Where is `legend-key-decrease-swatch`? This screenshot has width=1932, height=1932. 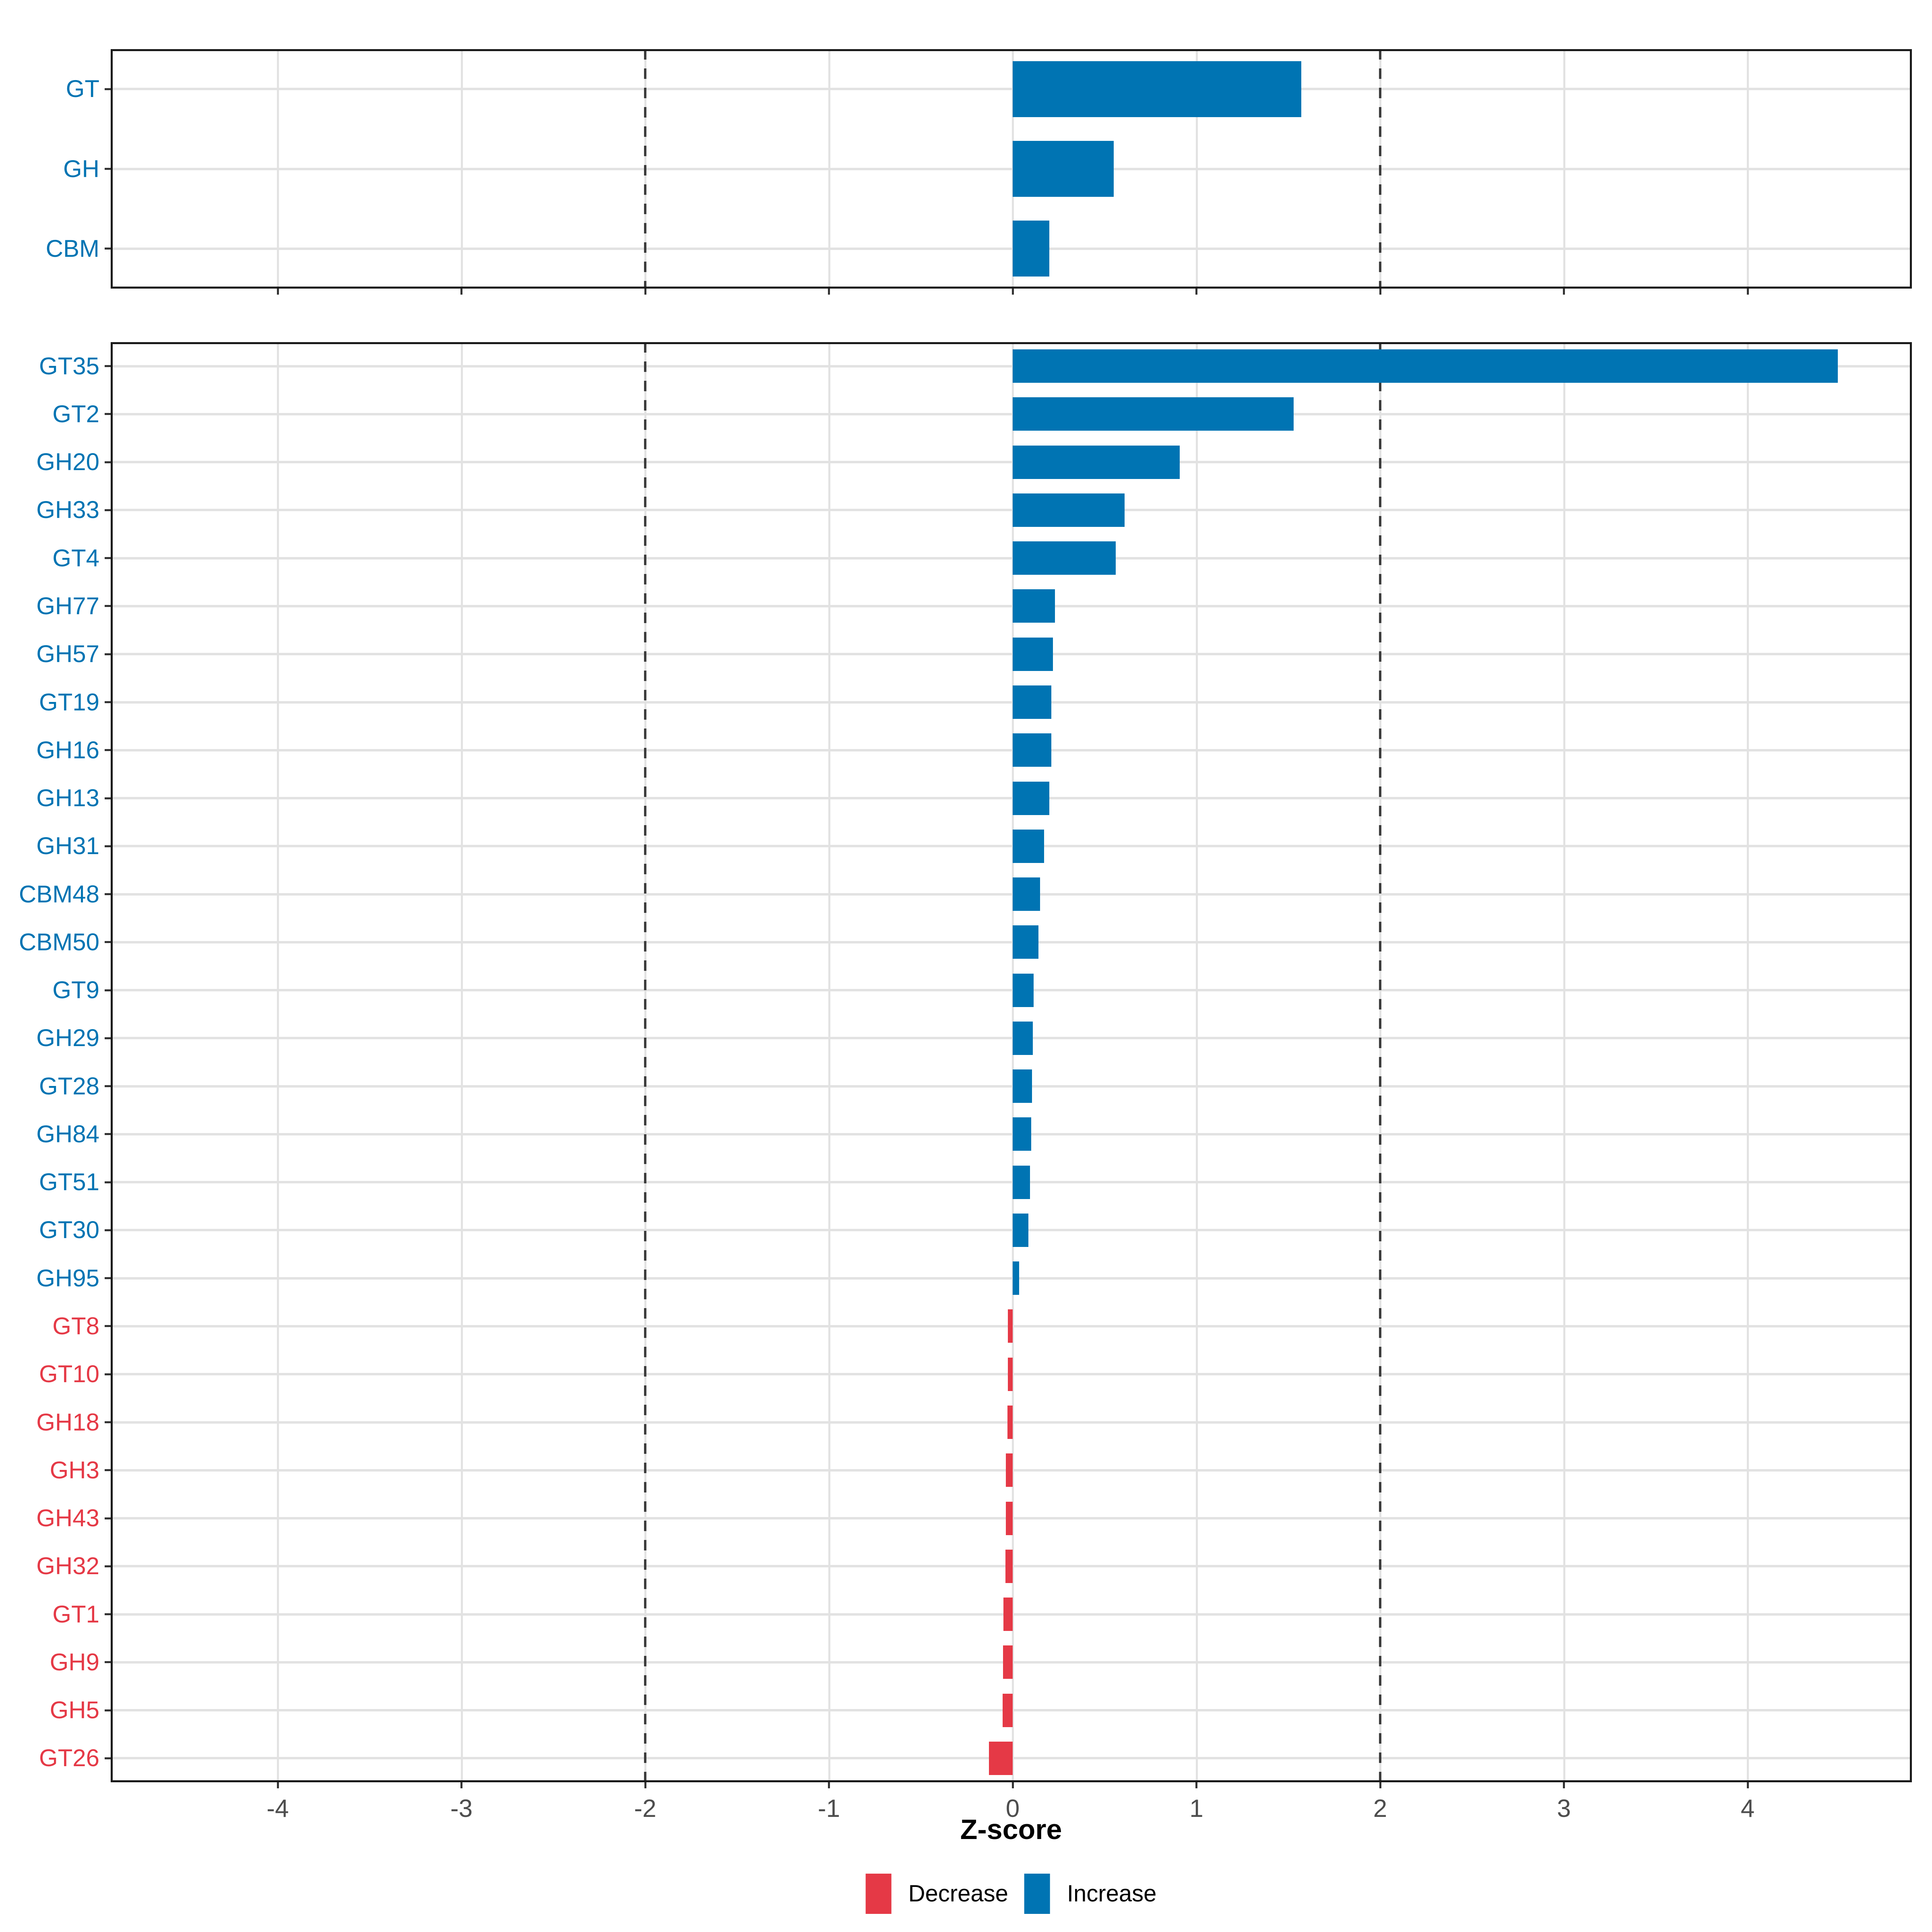 legend-key-decrease-swatch is located at coordinates (878, 1894).